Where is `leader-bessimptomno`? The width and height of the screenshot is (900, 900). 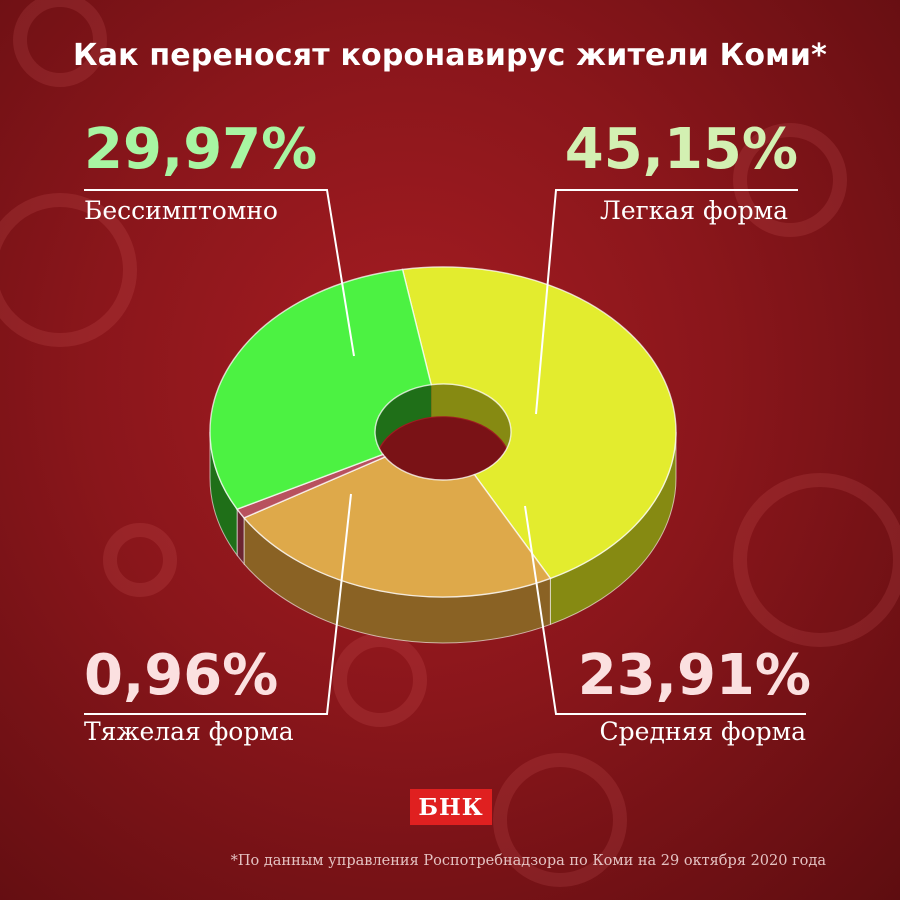
leader-bessimptomno is located at coordinates (219, 273).